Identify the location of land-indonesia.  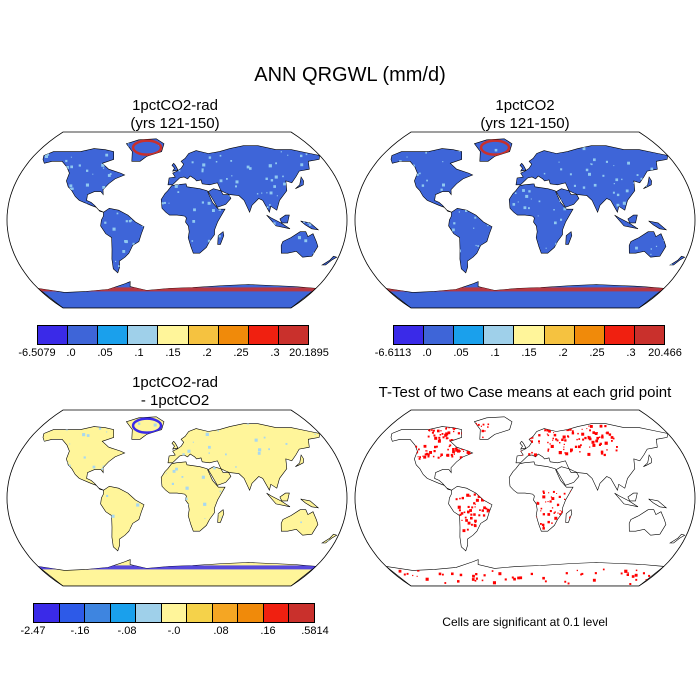
(278, 500).